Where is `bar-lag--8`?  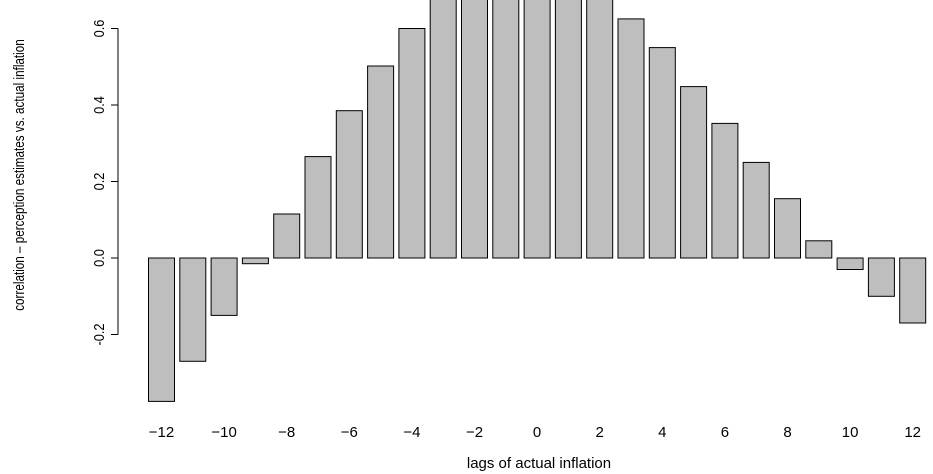
bar-lag--8 is located at coordinates (287, 236).